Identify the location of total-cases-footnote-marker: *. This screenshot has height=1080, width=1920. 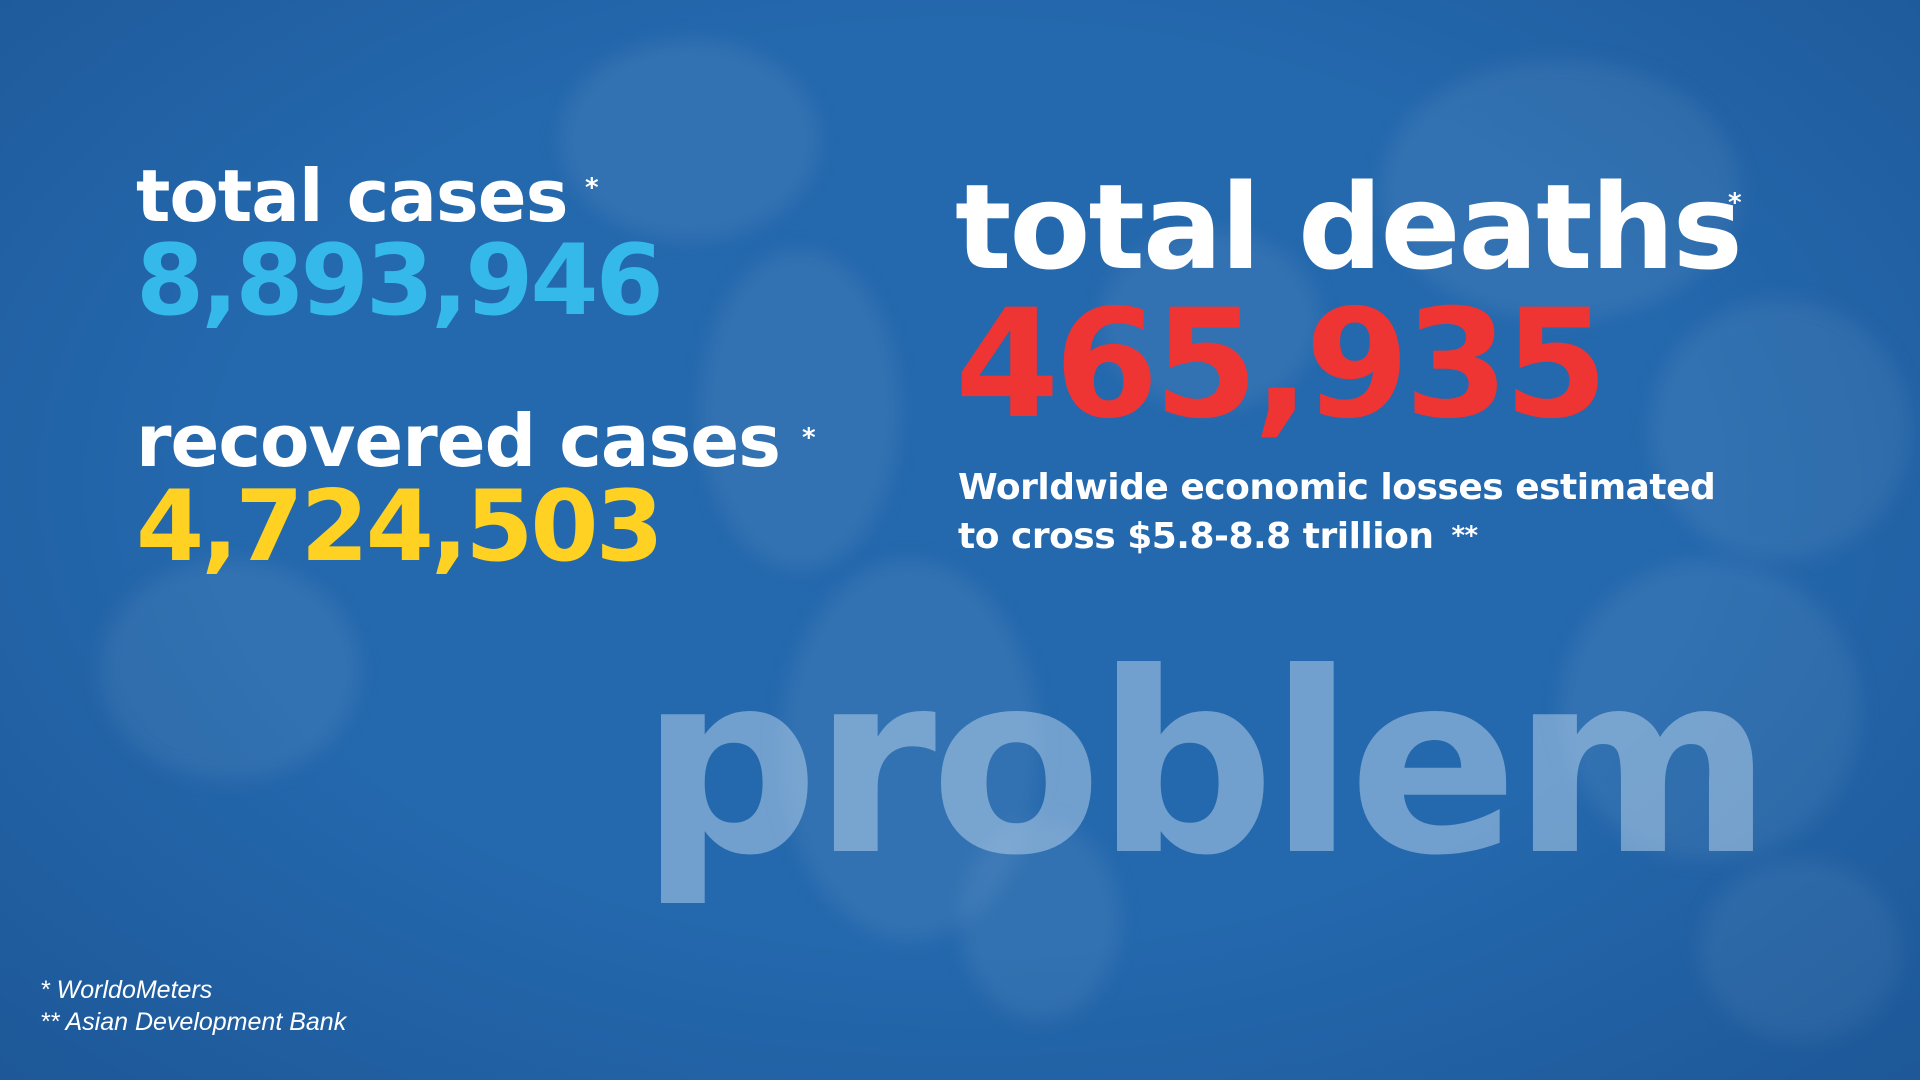
(592, 188).